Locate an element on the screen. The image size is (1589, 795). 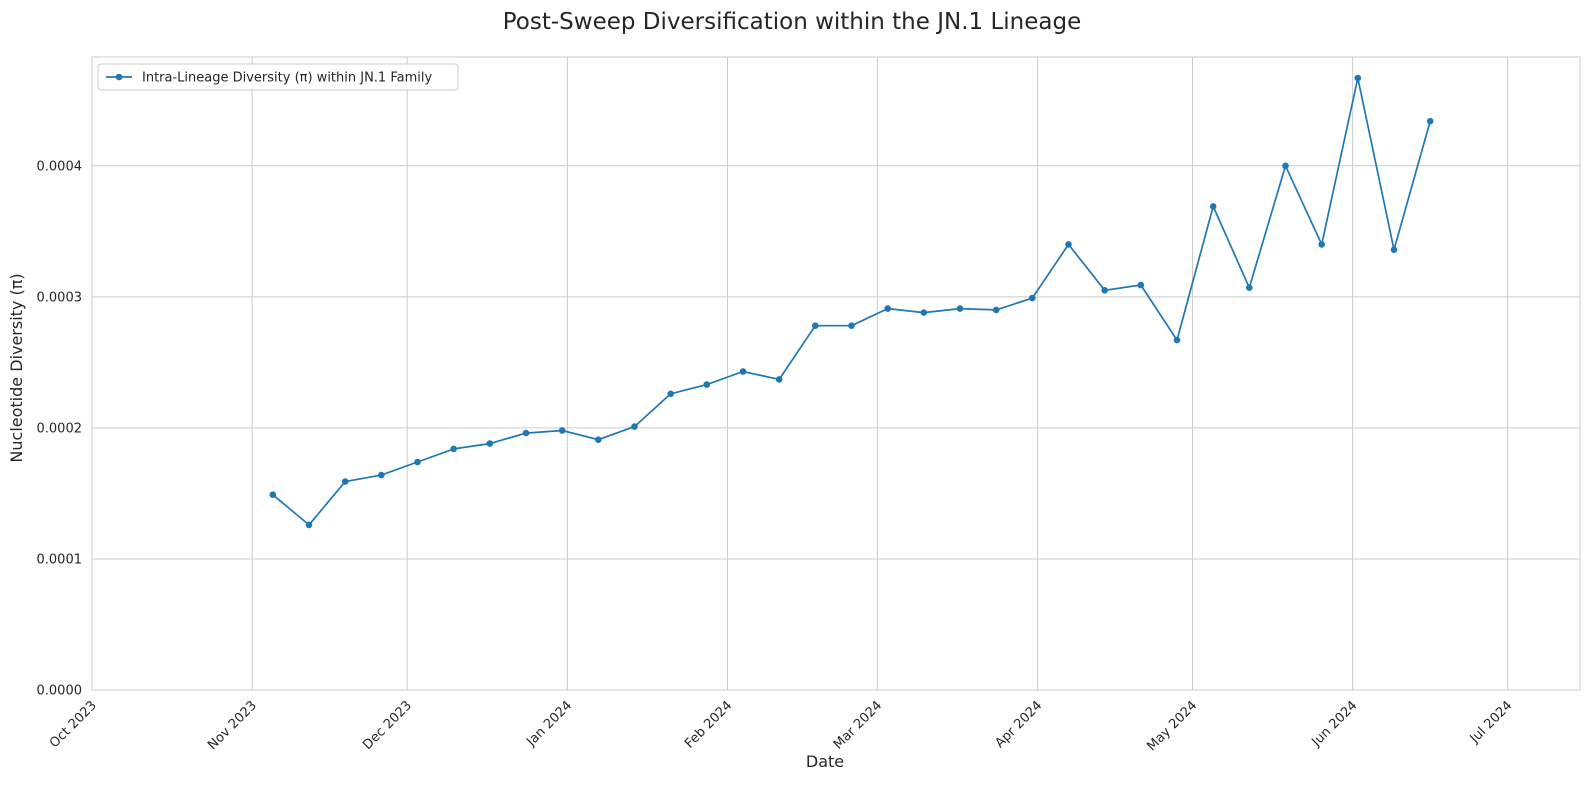
y-axis-label: Nucleotide Diversity (π) is located at coordinates (16, 367).